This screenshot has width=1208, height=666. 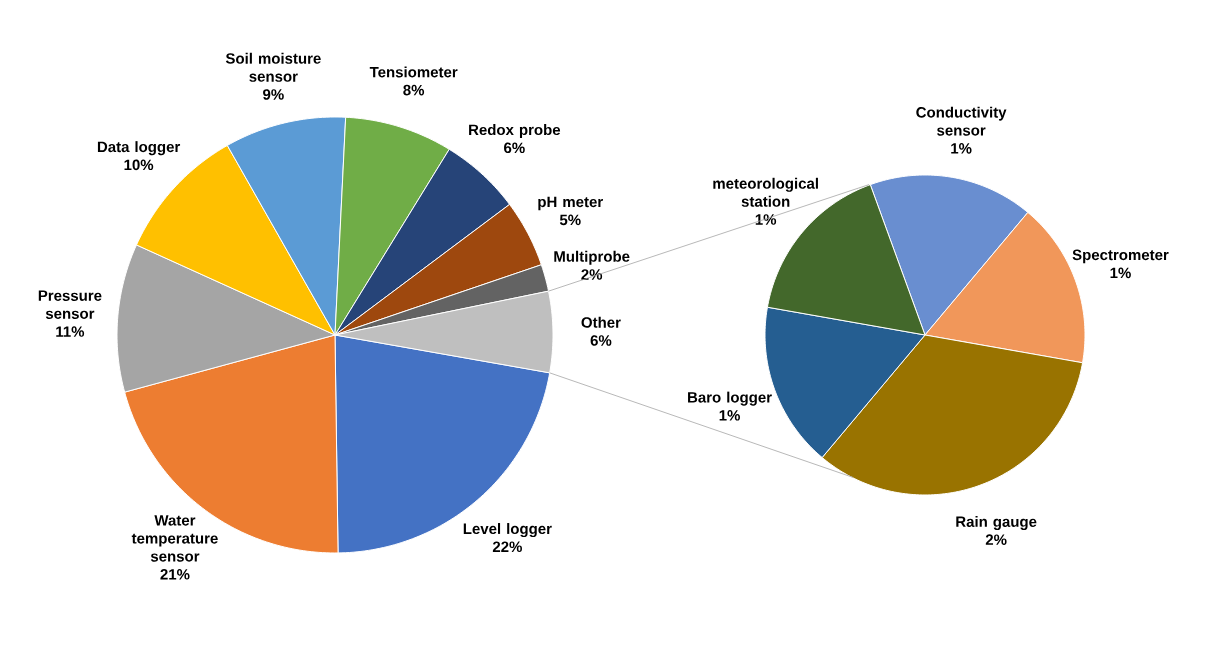 I want to click on slice-label: Multiprobe, so click(x=592, y=257).